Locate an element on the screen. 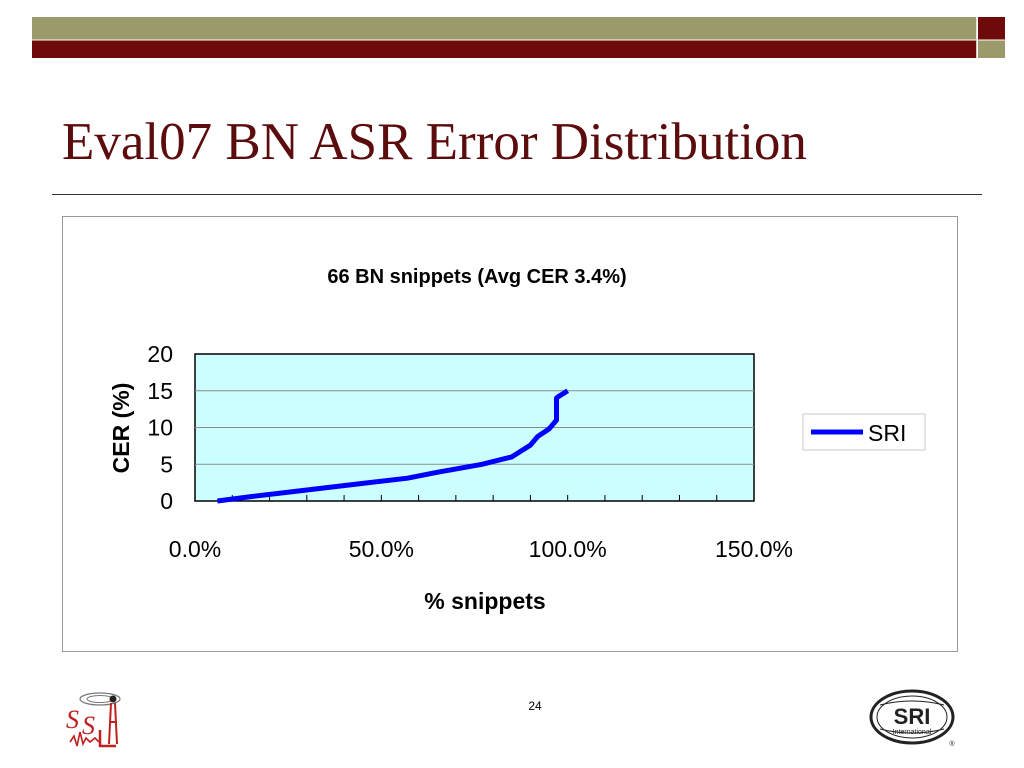  legend-label-sri: SRI is located at coordinates (887, 433).